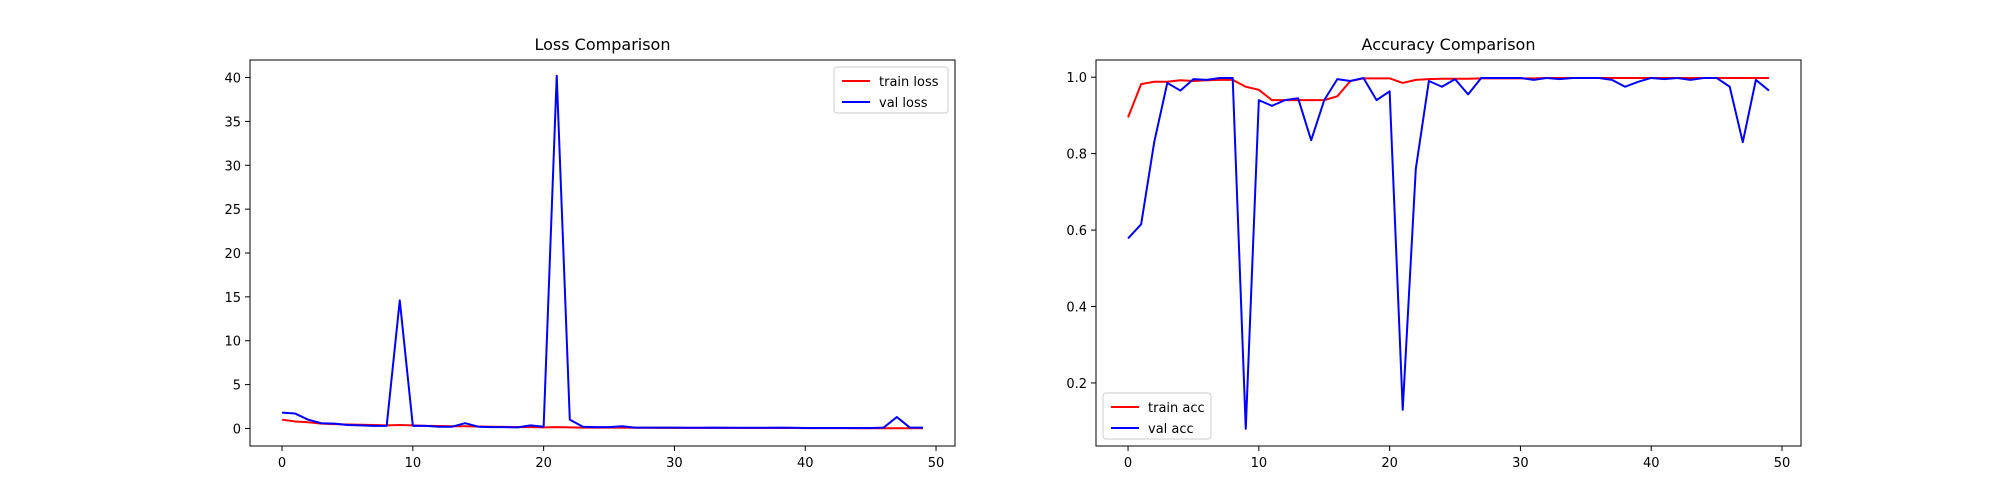  I want to click on loss-ytick-label: 25, so click(232, 210).